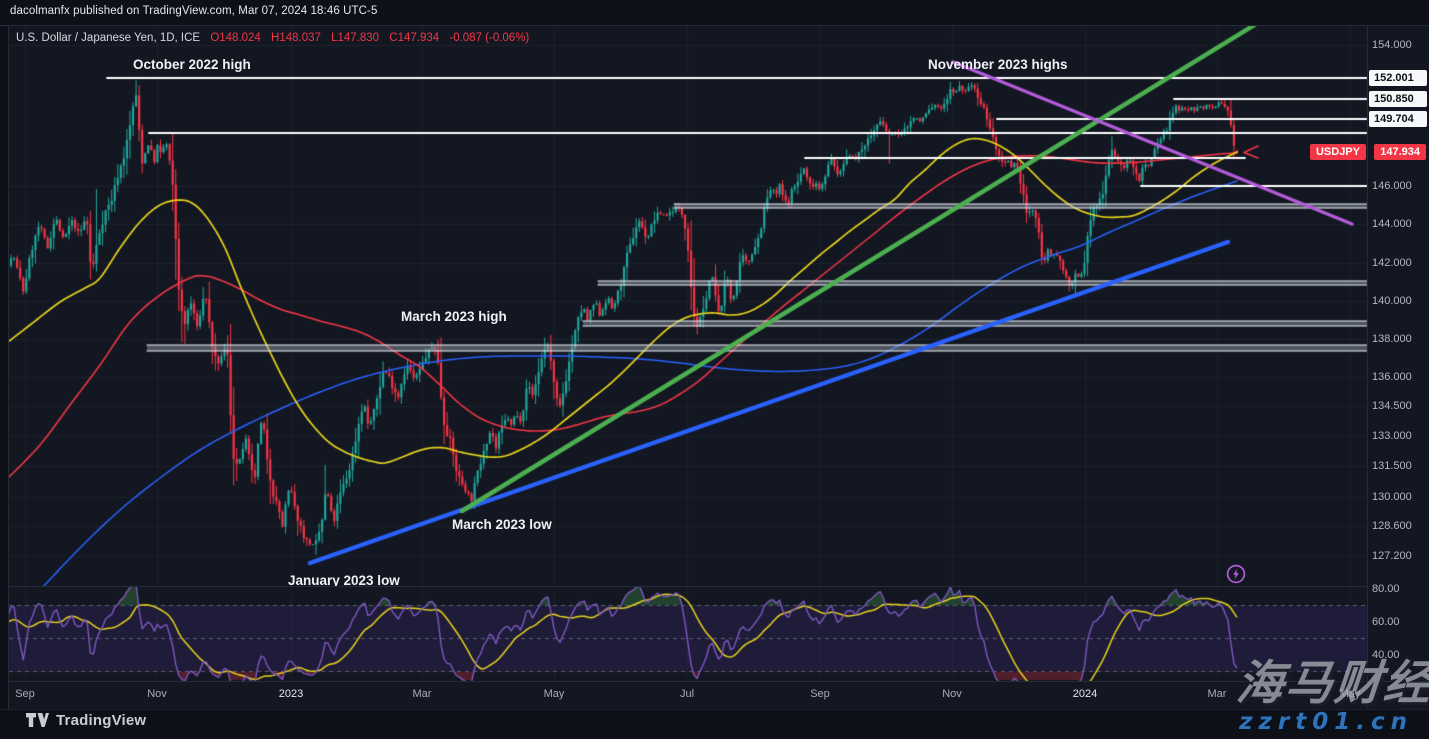 This screenshot has height=739, width=1429. I want to click on symbol-badge: USDJPY, so click(1337, 152).